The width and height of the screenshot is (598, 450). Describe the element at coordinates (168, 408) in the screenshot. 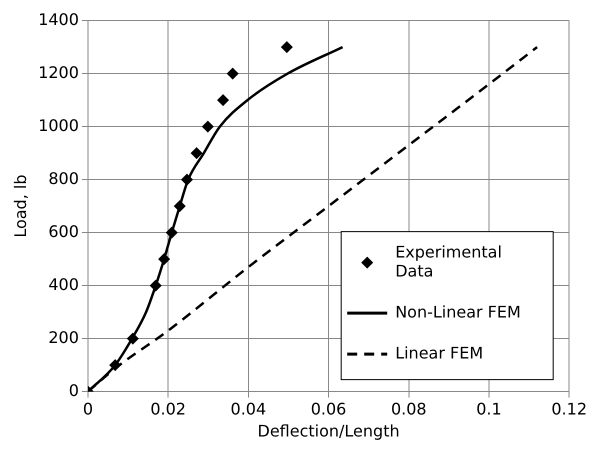

I see `x-tick-label: 0.02` at that location.